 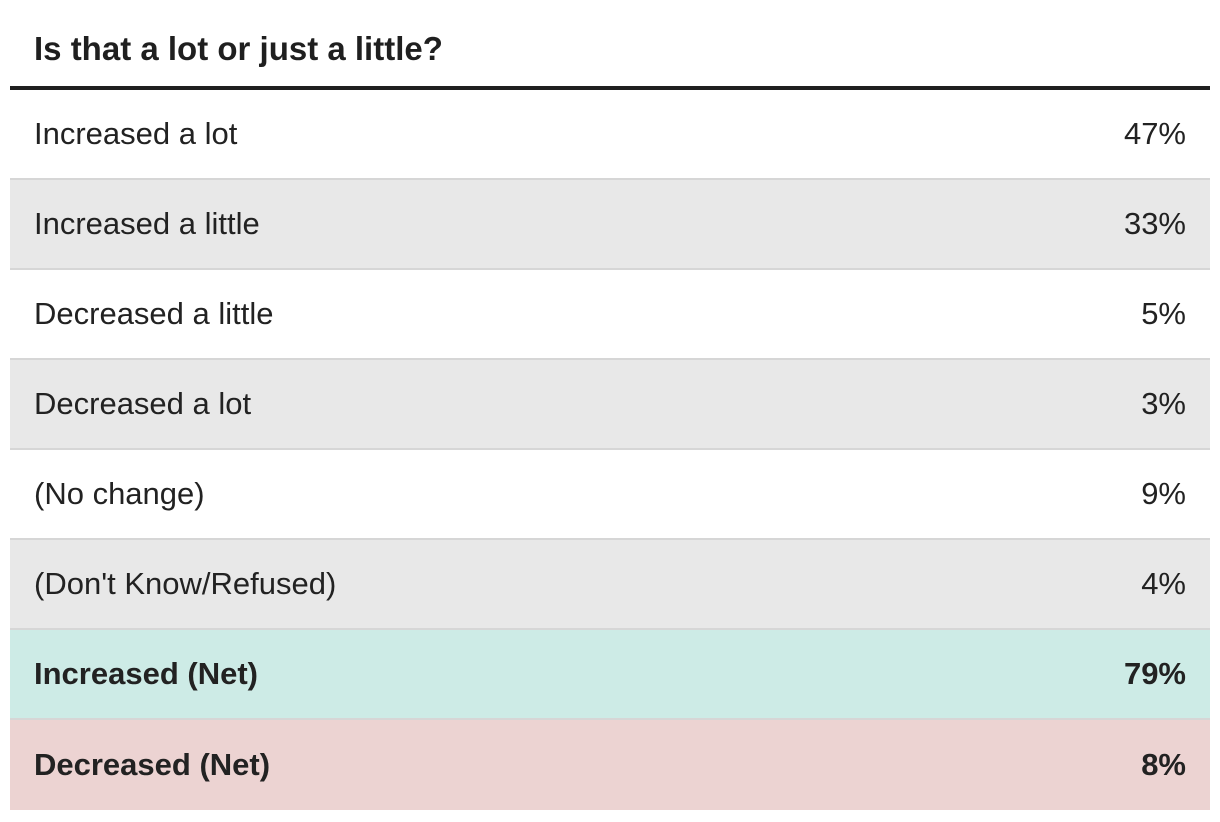 I want to click on row-label: (Don't Know/Refused), so click(x=185, y=583).